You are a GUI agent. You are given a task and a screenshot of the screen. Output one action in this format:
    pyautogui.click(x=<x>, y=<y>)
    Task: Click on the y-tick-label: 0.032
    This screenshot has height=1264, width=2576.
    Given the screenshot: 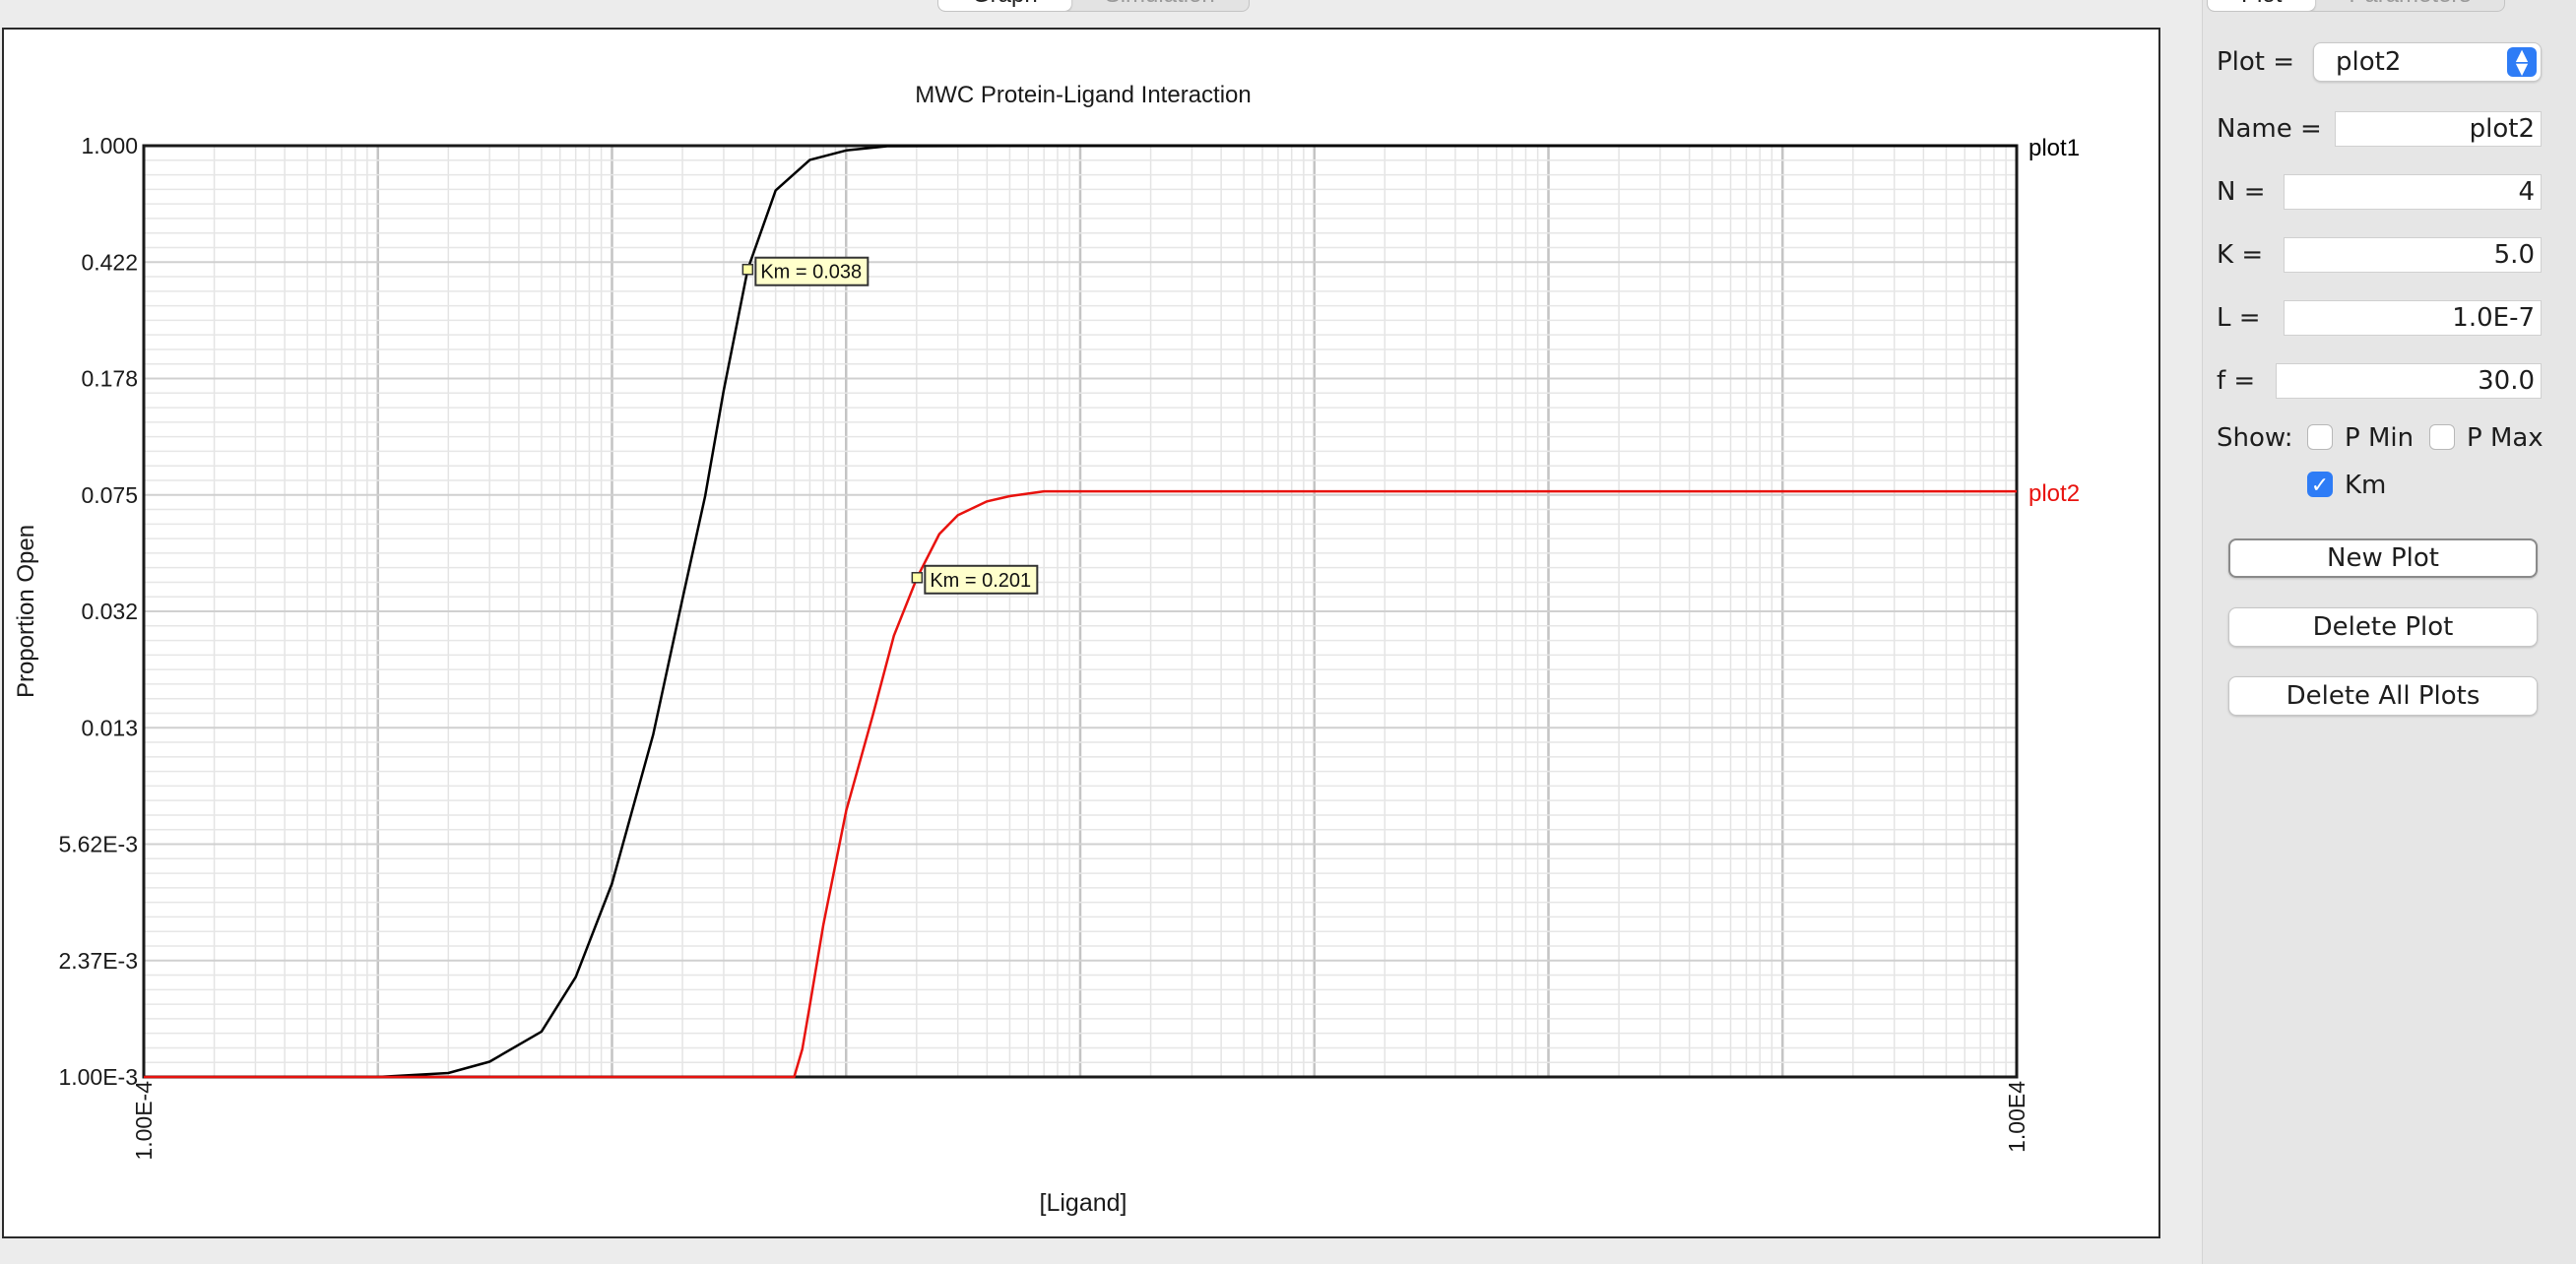 What is the action you would take?
    pyautogui.click(x=109, y=611)
    